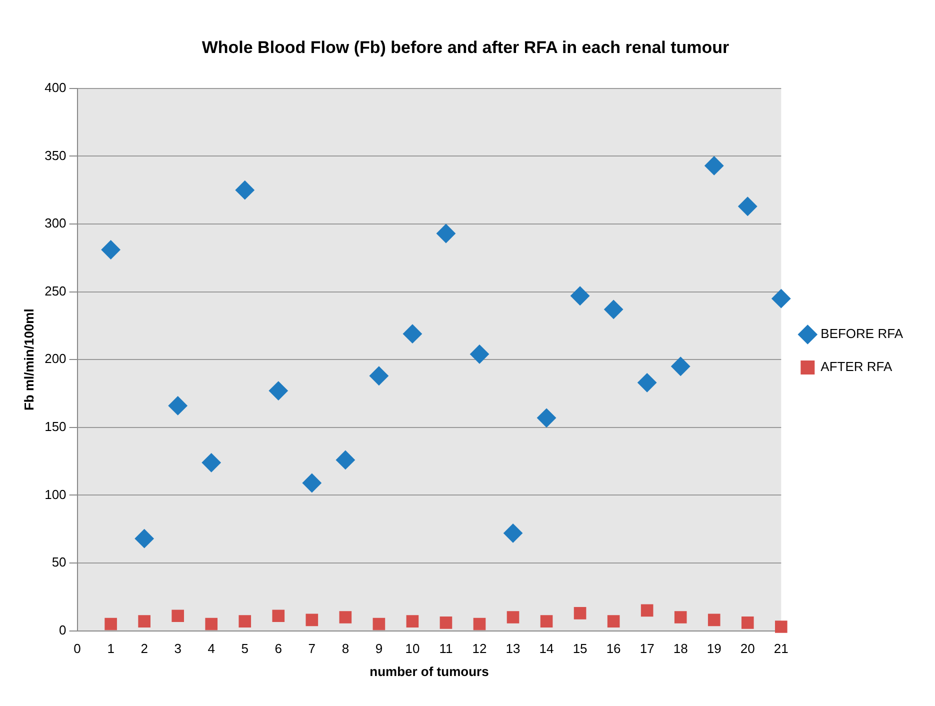 The height and width of the screenshot is (706, 935). What do you see at coordinates (28, 359) in the screenshot?
I see `y-axis-title: Fb ml/min/100ml` at bounding box center [28, 359].